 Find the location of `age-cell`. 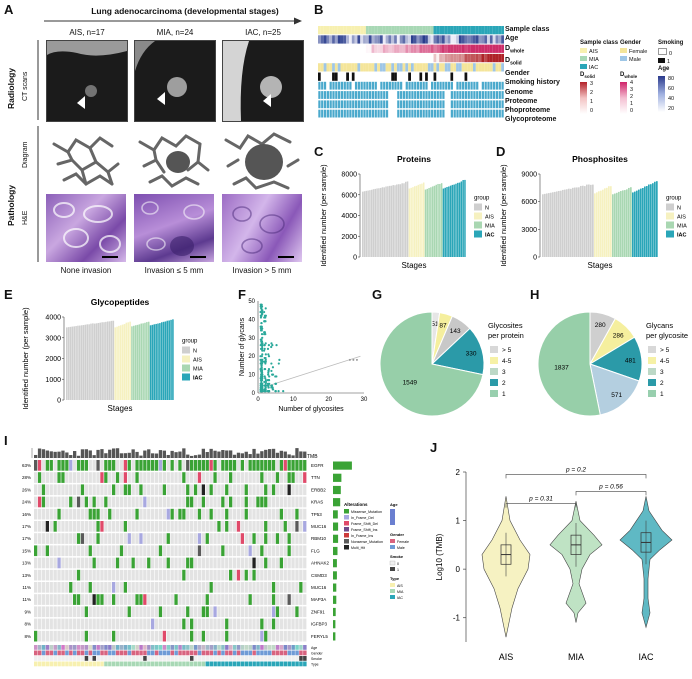

age-cell is located at coordinates (373, 39).